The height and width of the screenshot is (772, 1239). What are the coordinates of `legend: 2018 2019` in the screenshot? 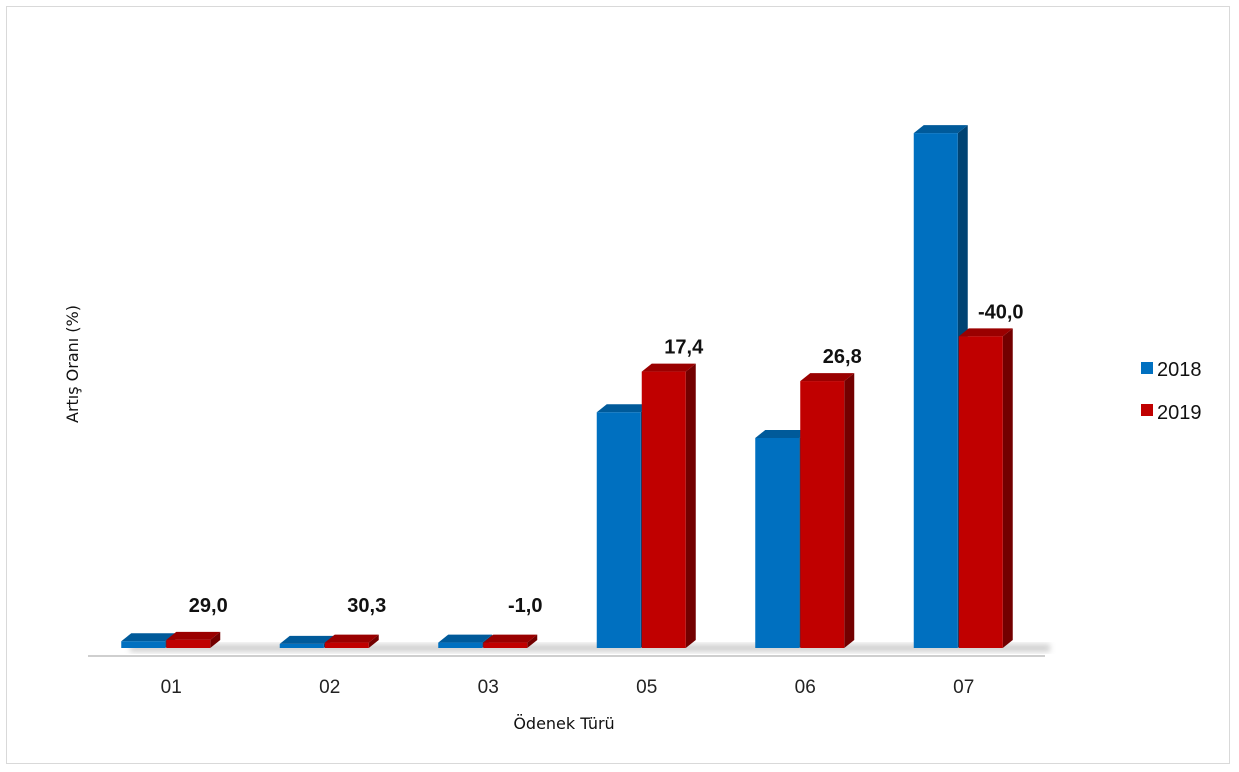 It's located at (1171, 391).